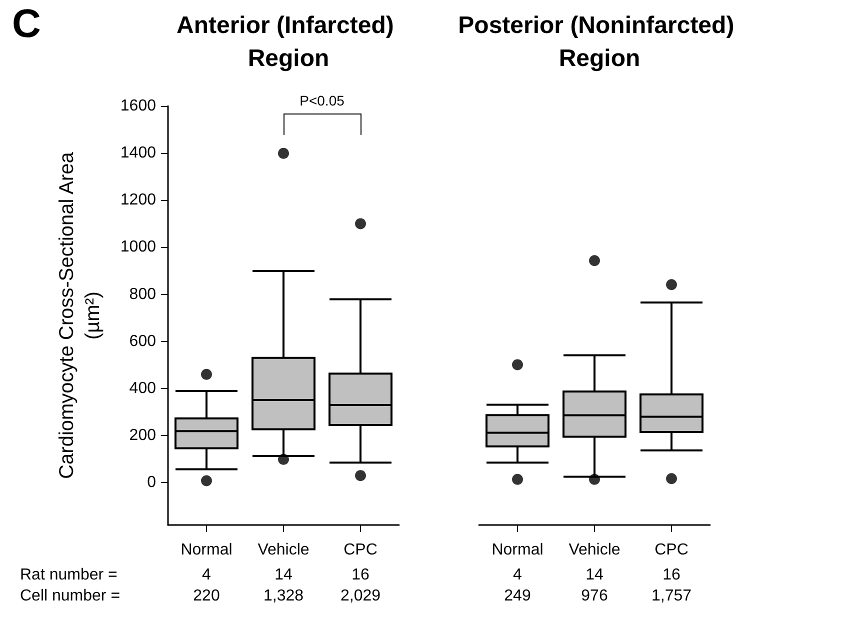  Describe the element at coordinates (138, 247) in the screenshot. I see `y-tick-label: 1000` at that location.